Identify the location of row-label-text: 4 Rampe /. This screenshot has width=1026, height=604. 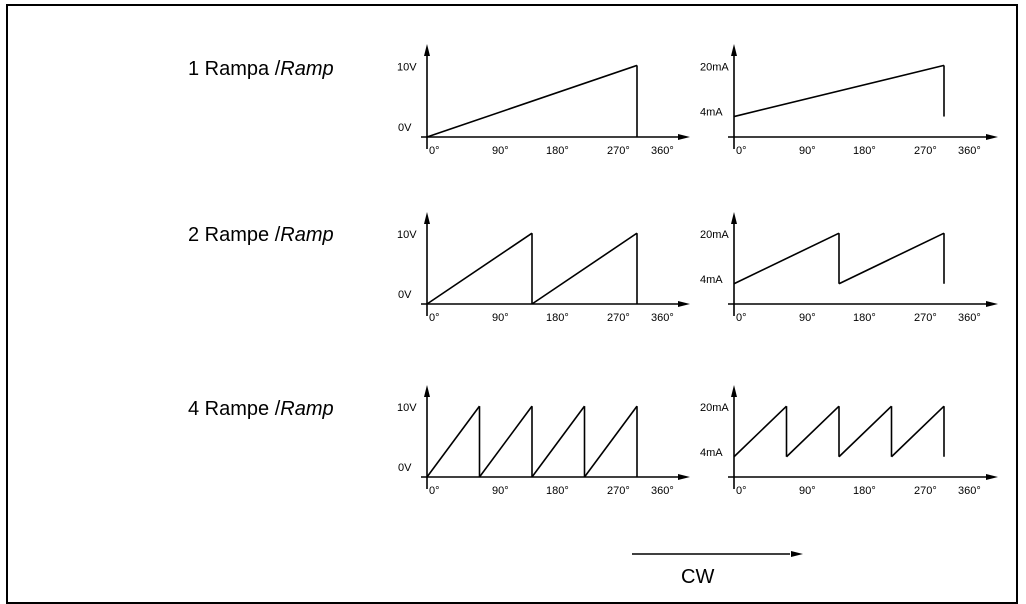
(234, 409).